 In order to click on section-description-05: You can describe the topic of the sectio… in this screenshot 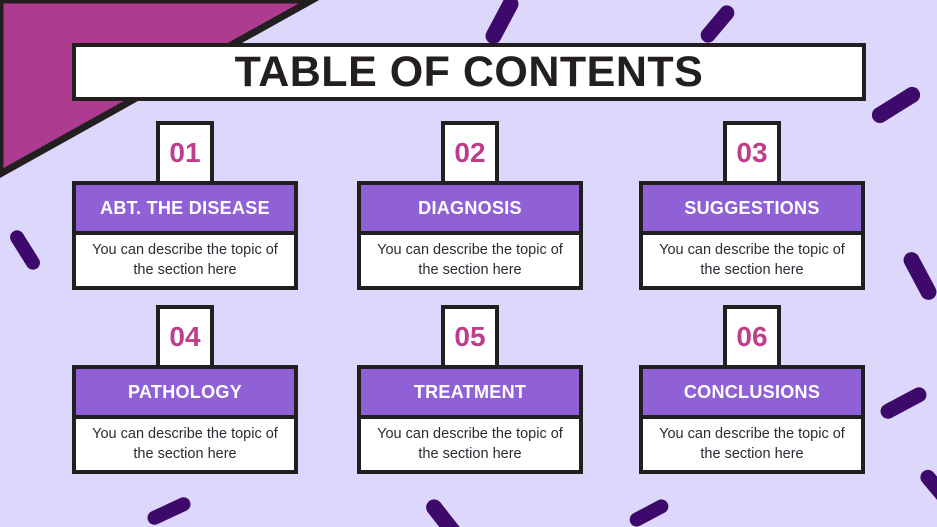, I will do `click(470, 443)`.